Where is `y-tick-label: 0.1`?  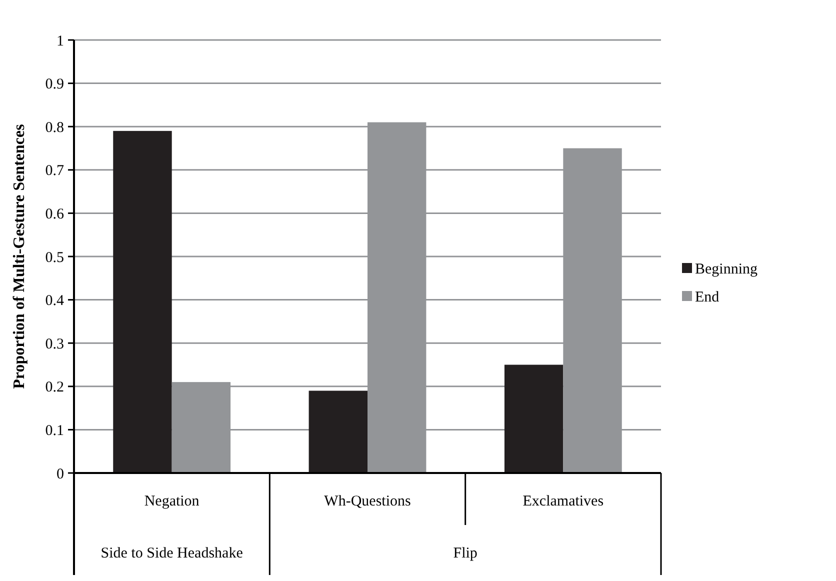 y-tick-label: 0.1 is located at coordinates (54, 430).